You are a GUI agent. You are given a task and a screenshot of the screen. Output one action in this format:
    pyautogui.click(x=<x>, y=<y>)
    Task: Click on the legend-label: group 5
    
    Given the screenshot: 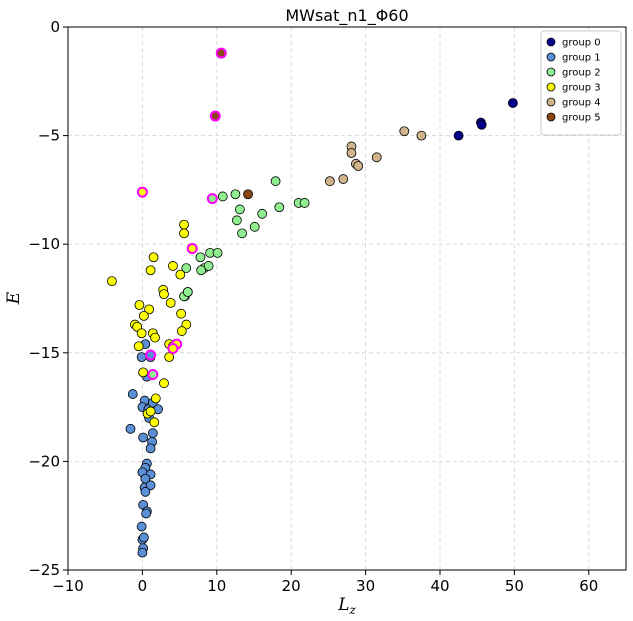 What is the action you would take?
    pyautogui.click(x=581, y=118)
    